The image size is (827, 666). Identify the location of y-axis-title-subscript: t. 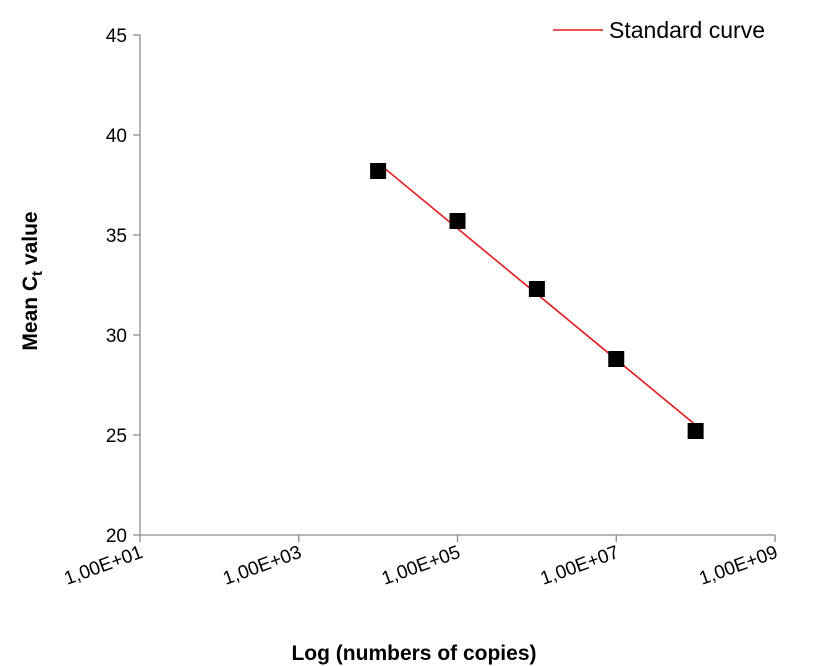
(37, 273).